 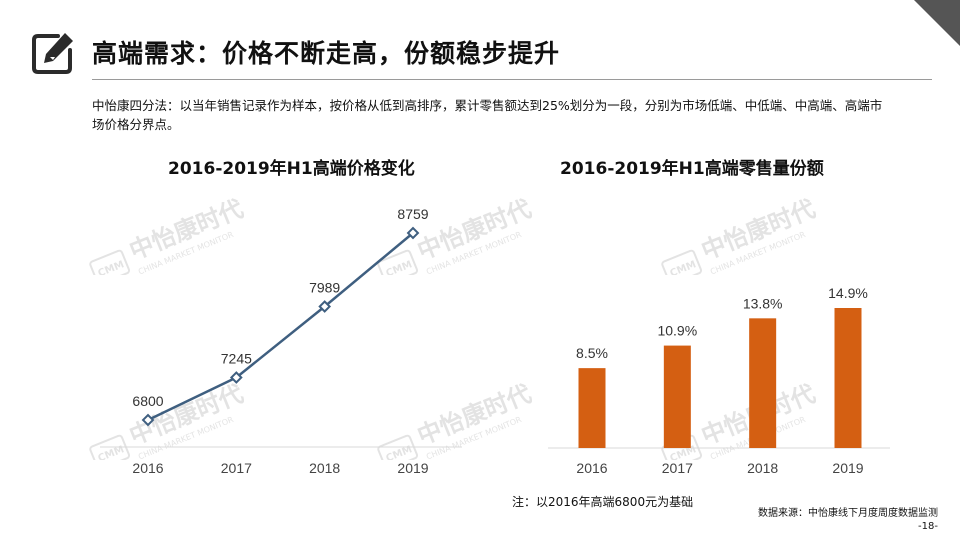 I want to click on price-chart-title: 2016-2019年H1高端价格变化, so click(x=291, y=169).